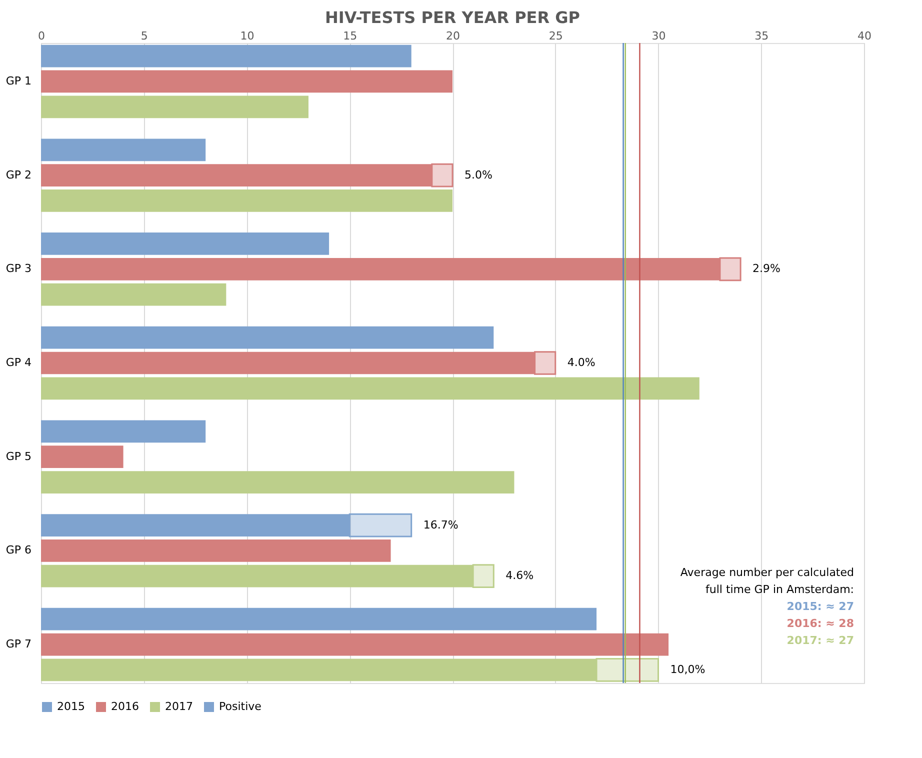  I want to click on annotation: 16.7%, so click(440, 525).